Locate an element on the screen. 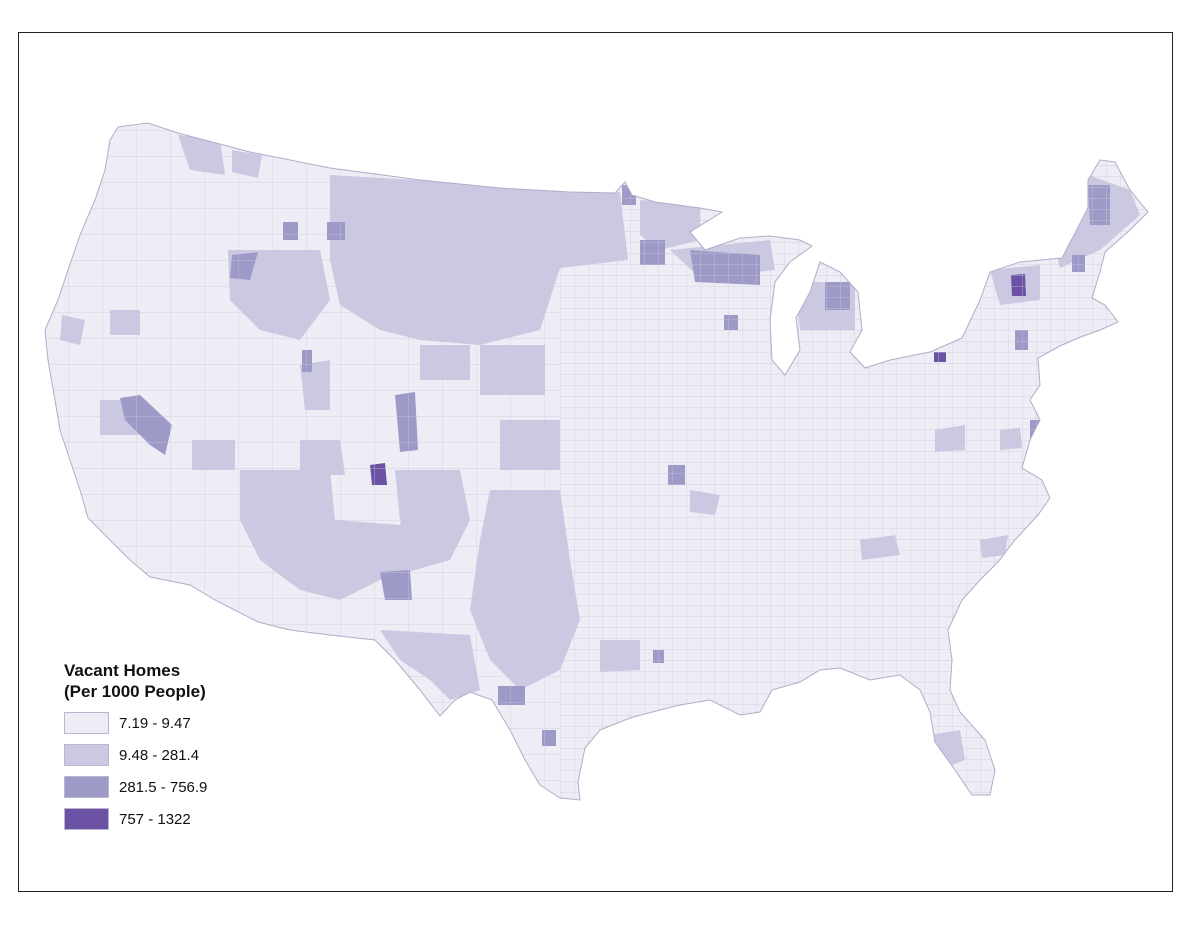 The width and height of the screenshot is (1200, 927). legend-item-class-2: 281.5 - 756.9 is located at coordinates (135, 787).